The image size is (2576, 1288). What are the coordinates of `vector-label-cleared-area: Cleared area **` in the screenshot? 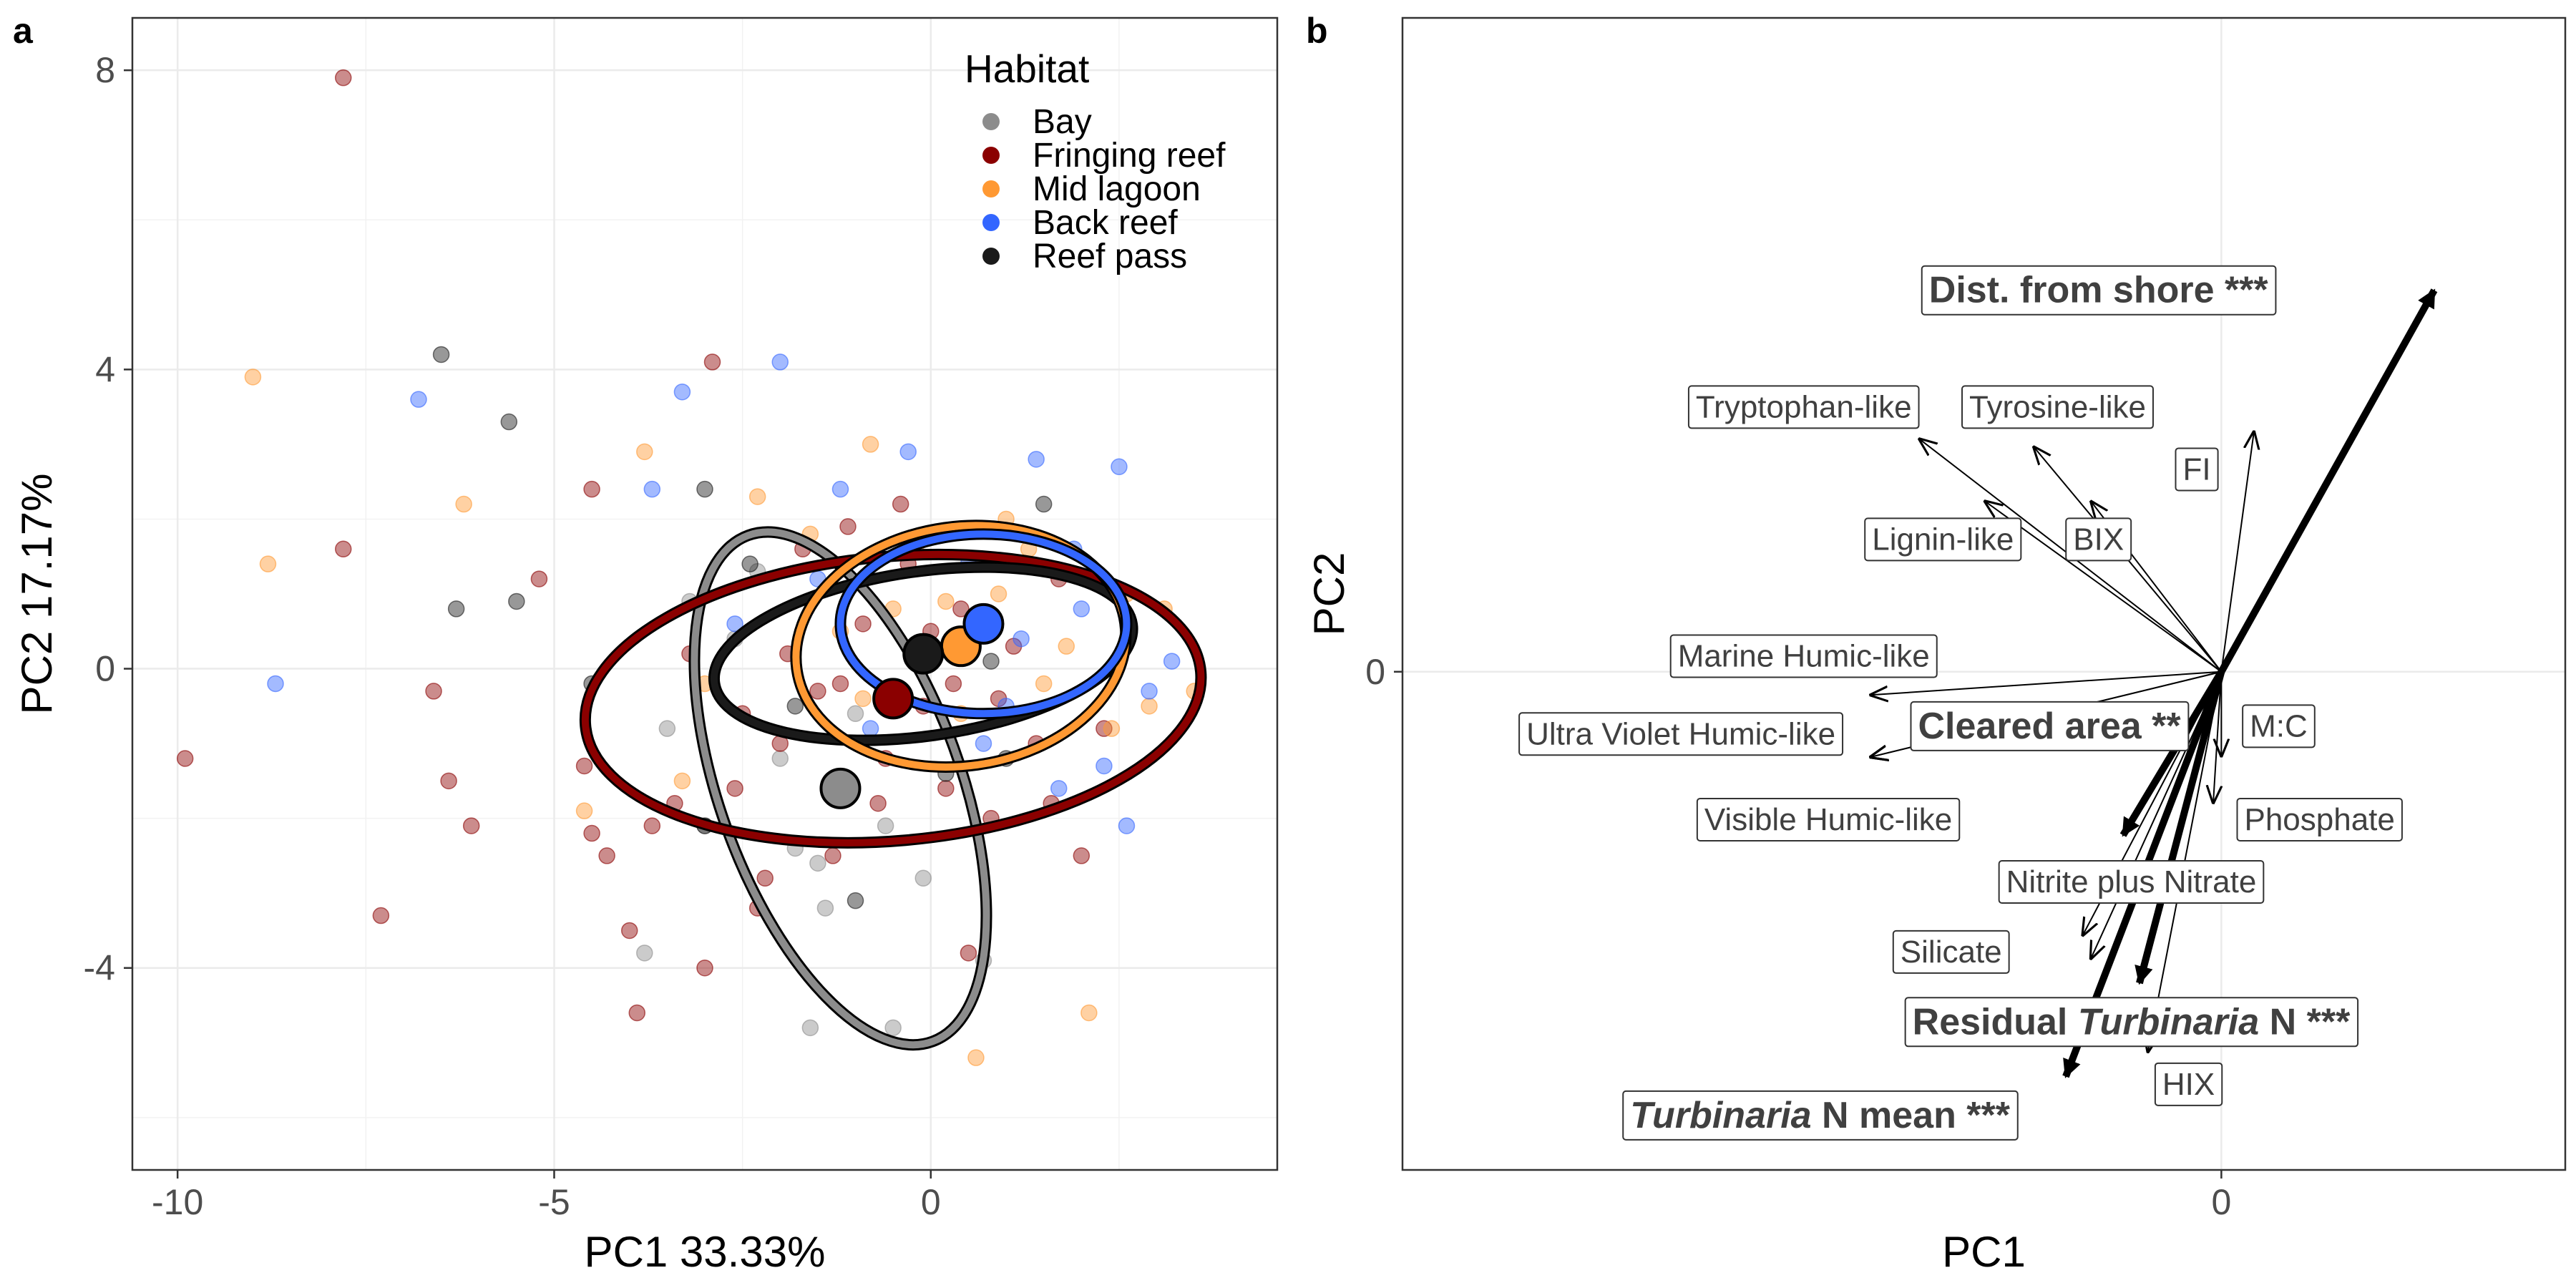 It's located at (2050, 726).